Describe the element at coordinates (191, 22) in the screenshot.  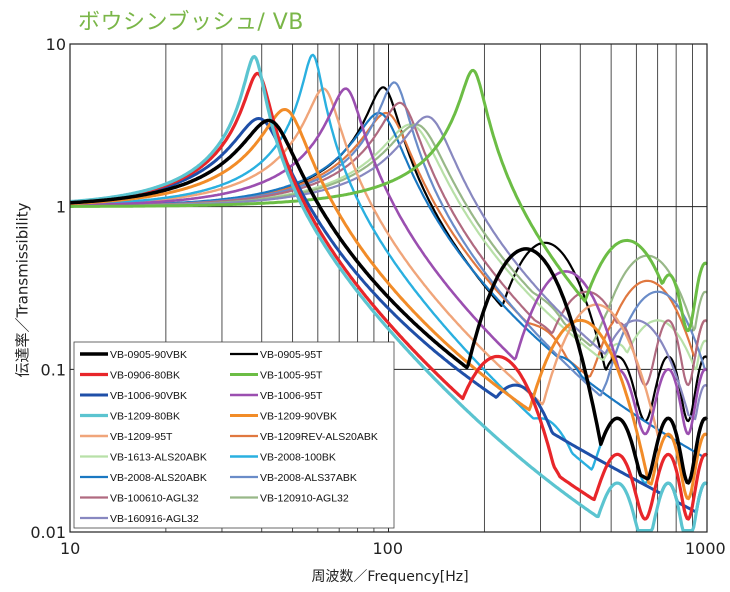
I see `chart-title: ボウシンブッシュ/ VB` at that location.